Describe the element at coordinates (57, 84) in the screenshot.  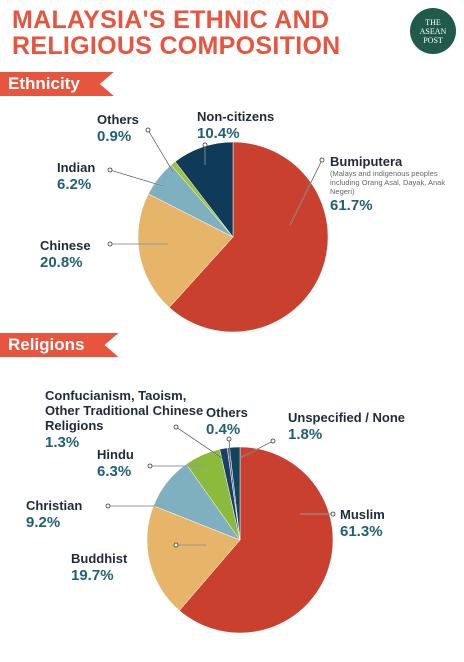
I see `section-label: Ethnicity` at that location.